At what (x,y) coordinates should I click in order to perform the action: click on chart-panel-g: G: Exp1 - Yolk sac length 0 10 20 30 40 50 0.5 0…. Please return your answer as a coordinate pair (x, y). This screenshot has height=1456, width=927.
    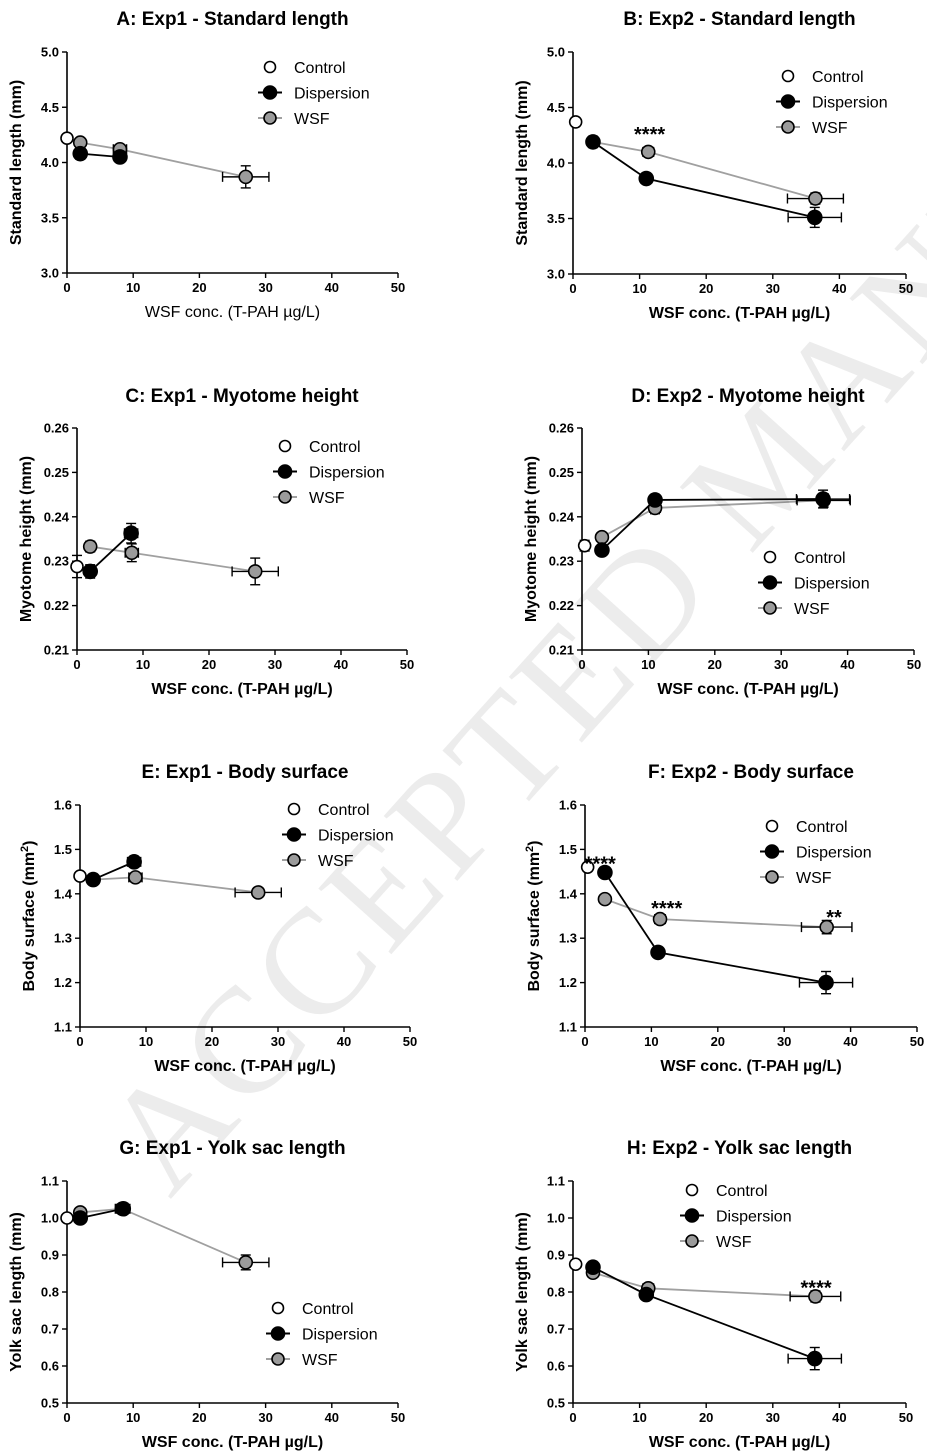
    Looking at the image, I should click on (206, 1294).